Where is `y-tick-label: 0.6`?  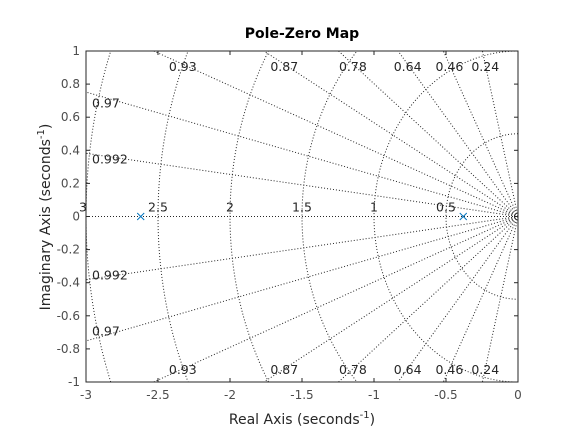
y-tick-label: 0.6 is located at coordinates (70, 117).